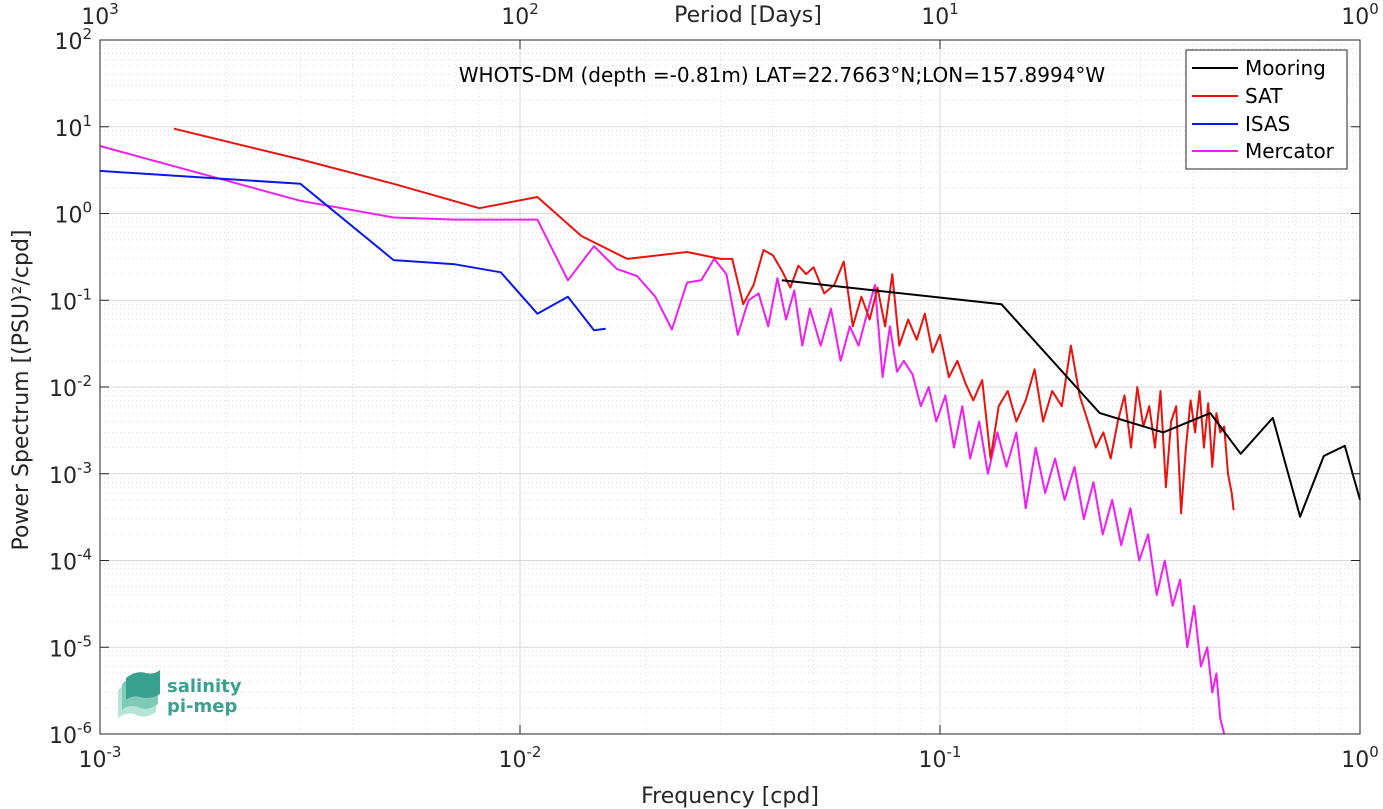 The width and height of the screenshot is (1383, 809). What do you see at coordinates (1360, 15) in the screenshot?
I see `top-tick-label: 10⁰` at bounding box center [1360, 15].